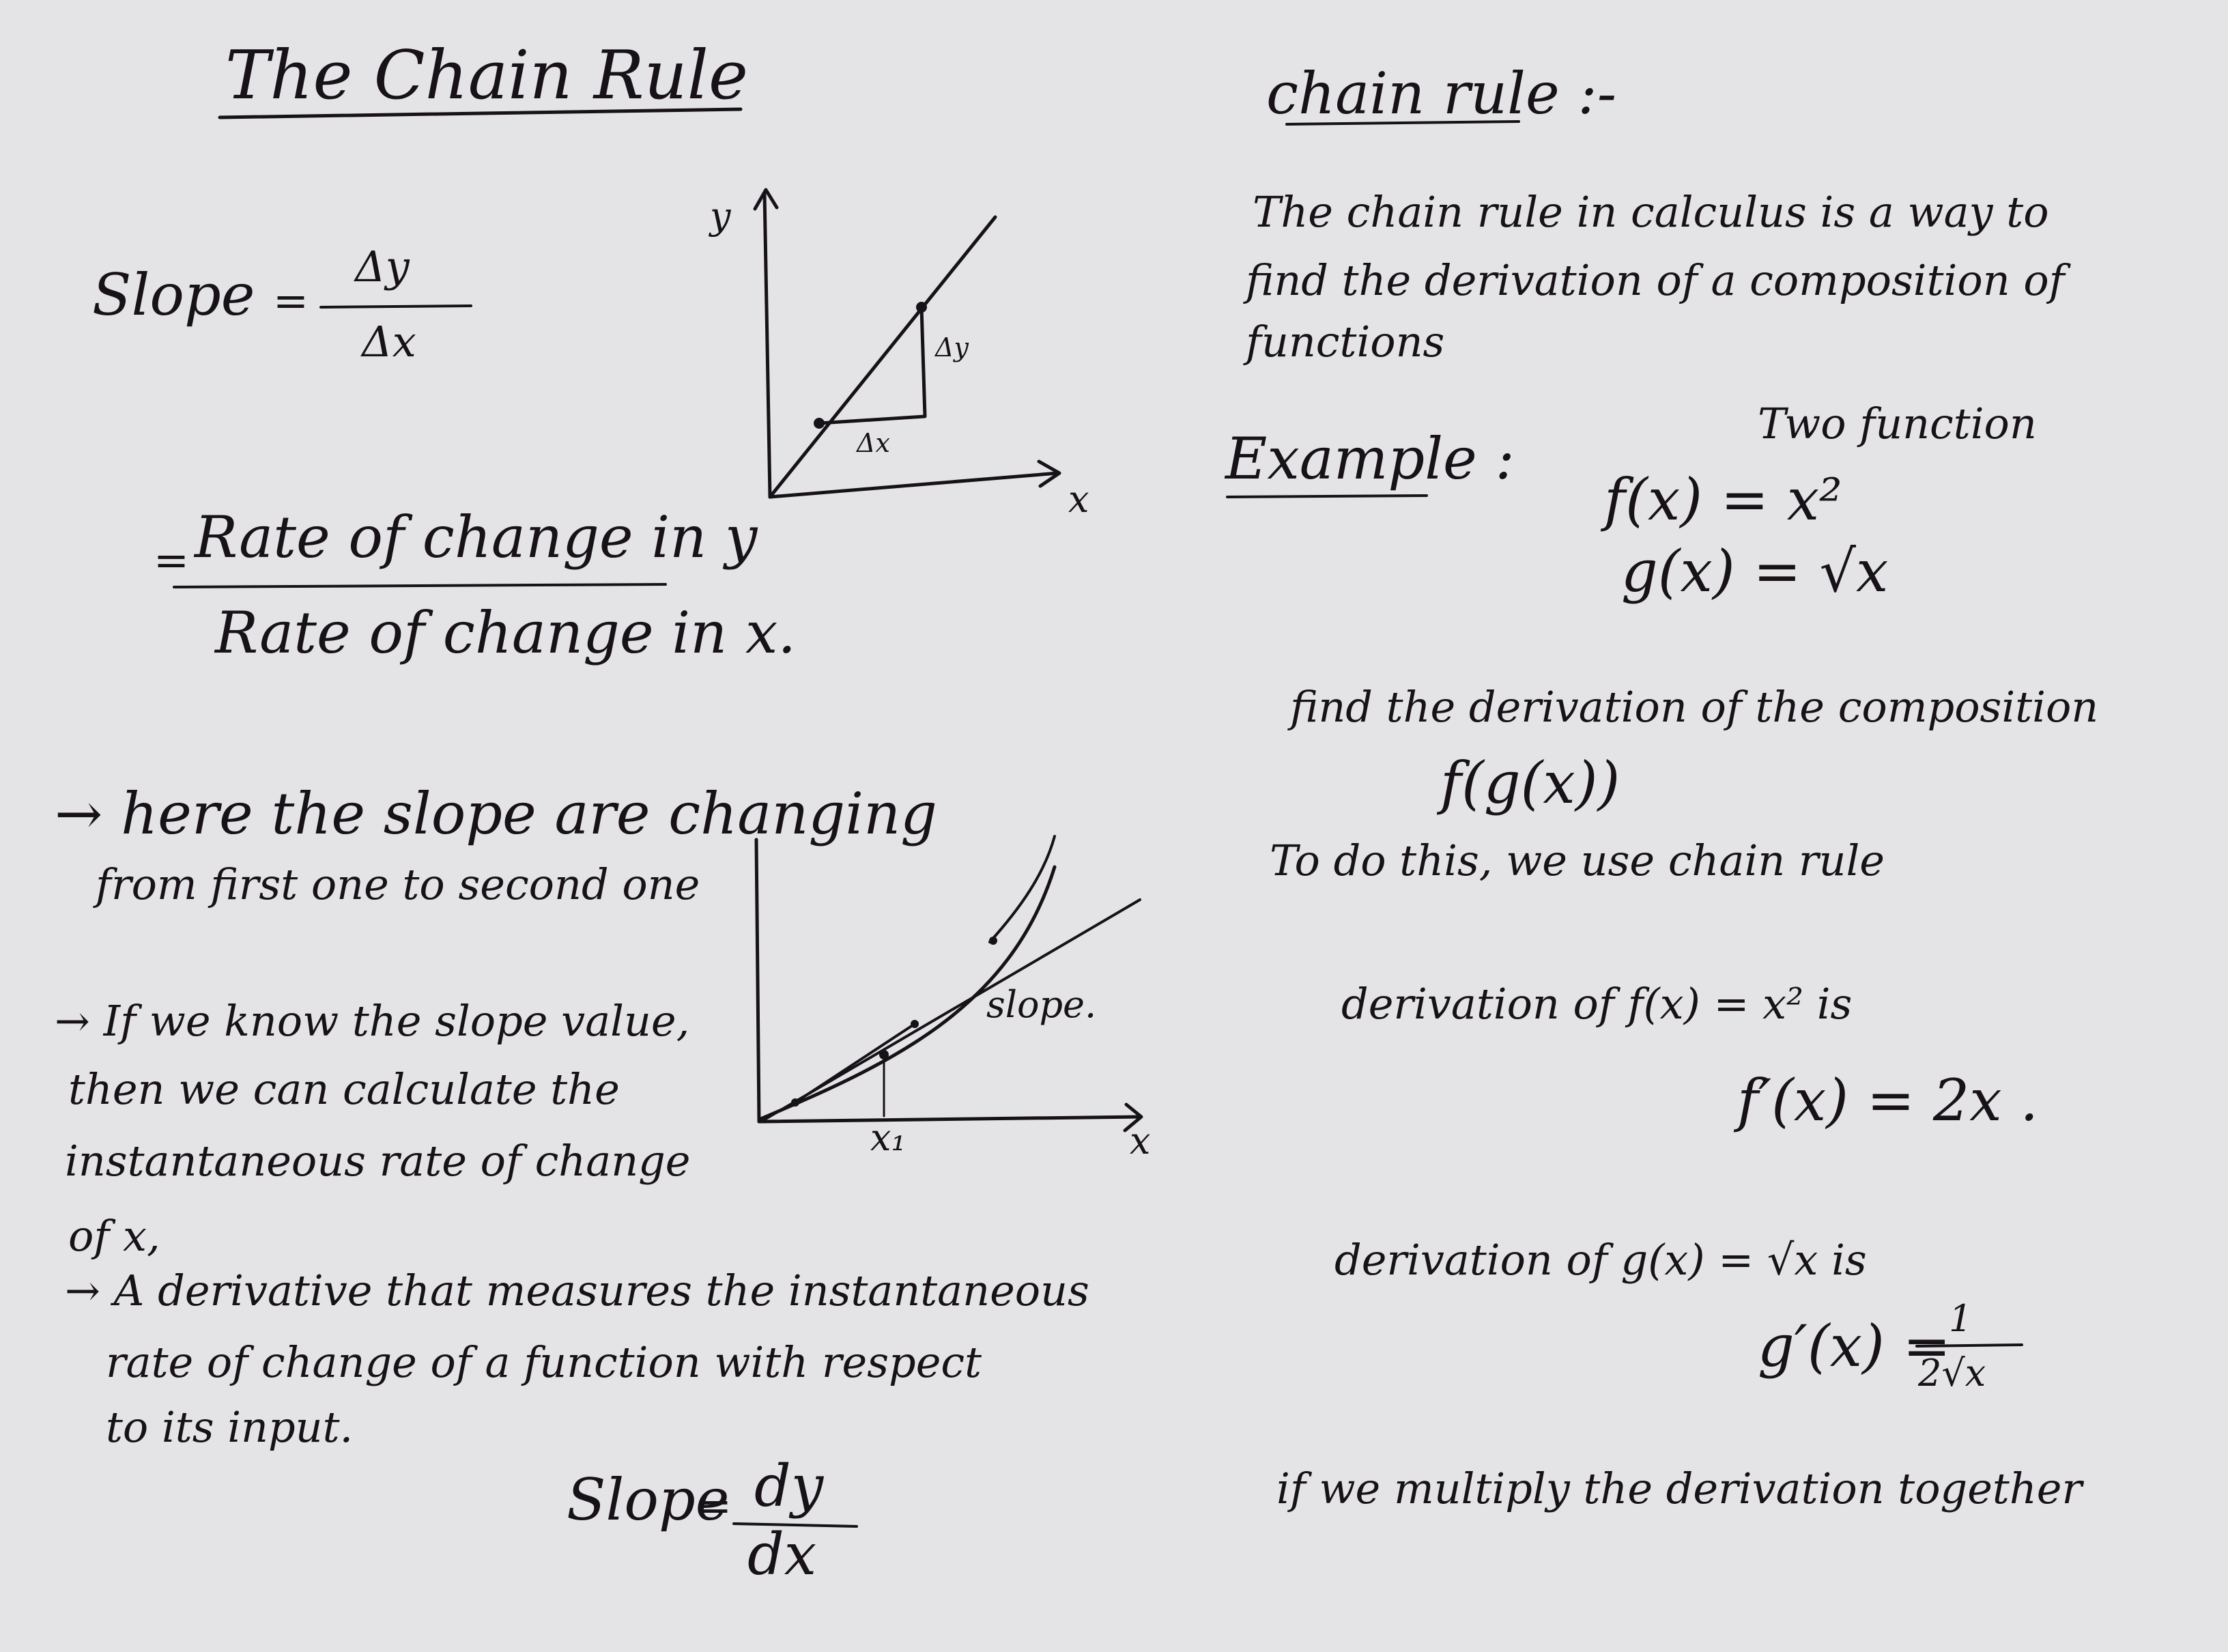  I want to click on graph2-curve, so click(907, 993).